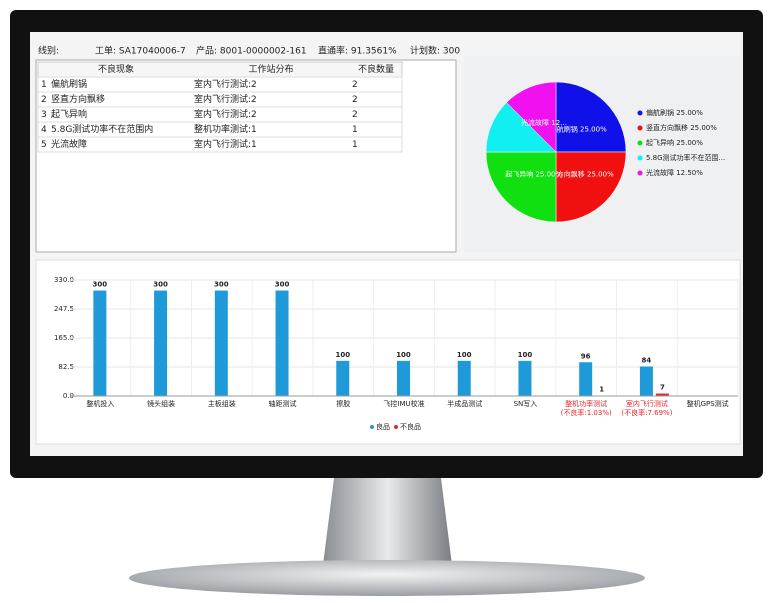 The width and height of the screenshot is (773, 603). Describe the element at coordinates (387, 533) in the screenshot. I see `monitor-stand` at that location.